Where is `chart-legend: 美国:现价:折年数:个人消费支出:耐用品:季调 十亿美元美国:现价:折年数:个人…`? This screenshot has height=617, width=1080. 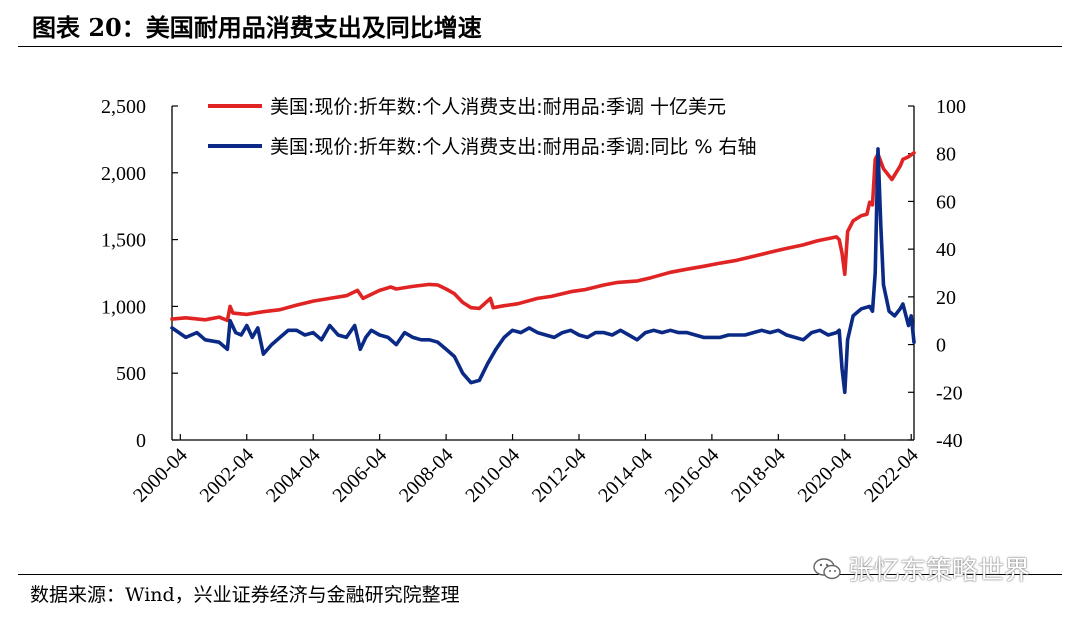 chart-legend: 美国:现价:折年数:个人消费支出:耐用品:季调 十亿美元美国:现价:折年数:个人… is located at coordinates (482, 127).